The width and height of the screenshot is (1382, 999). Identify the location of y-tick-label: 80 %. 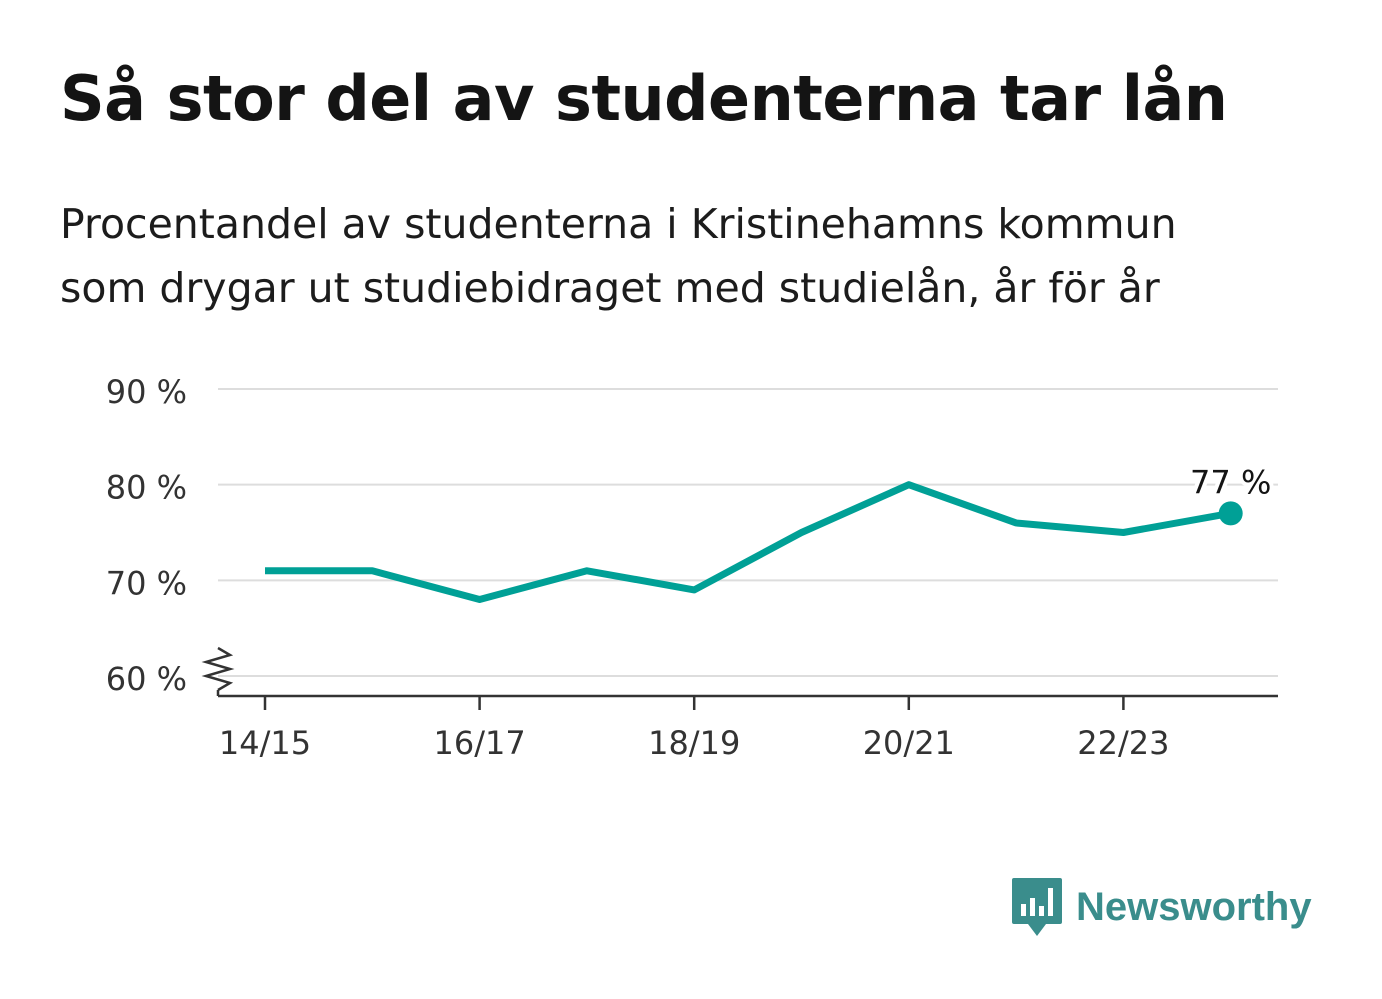
(146, 488).